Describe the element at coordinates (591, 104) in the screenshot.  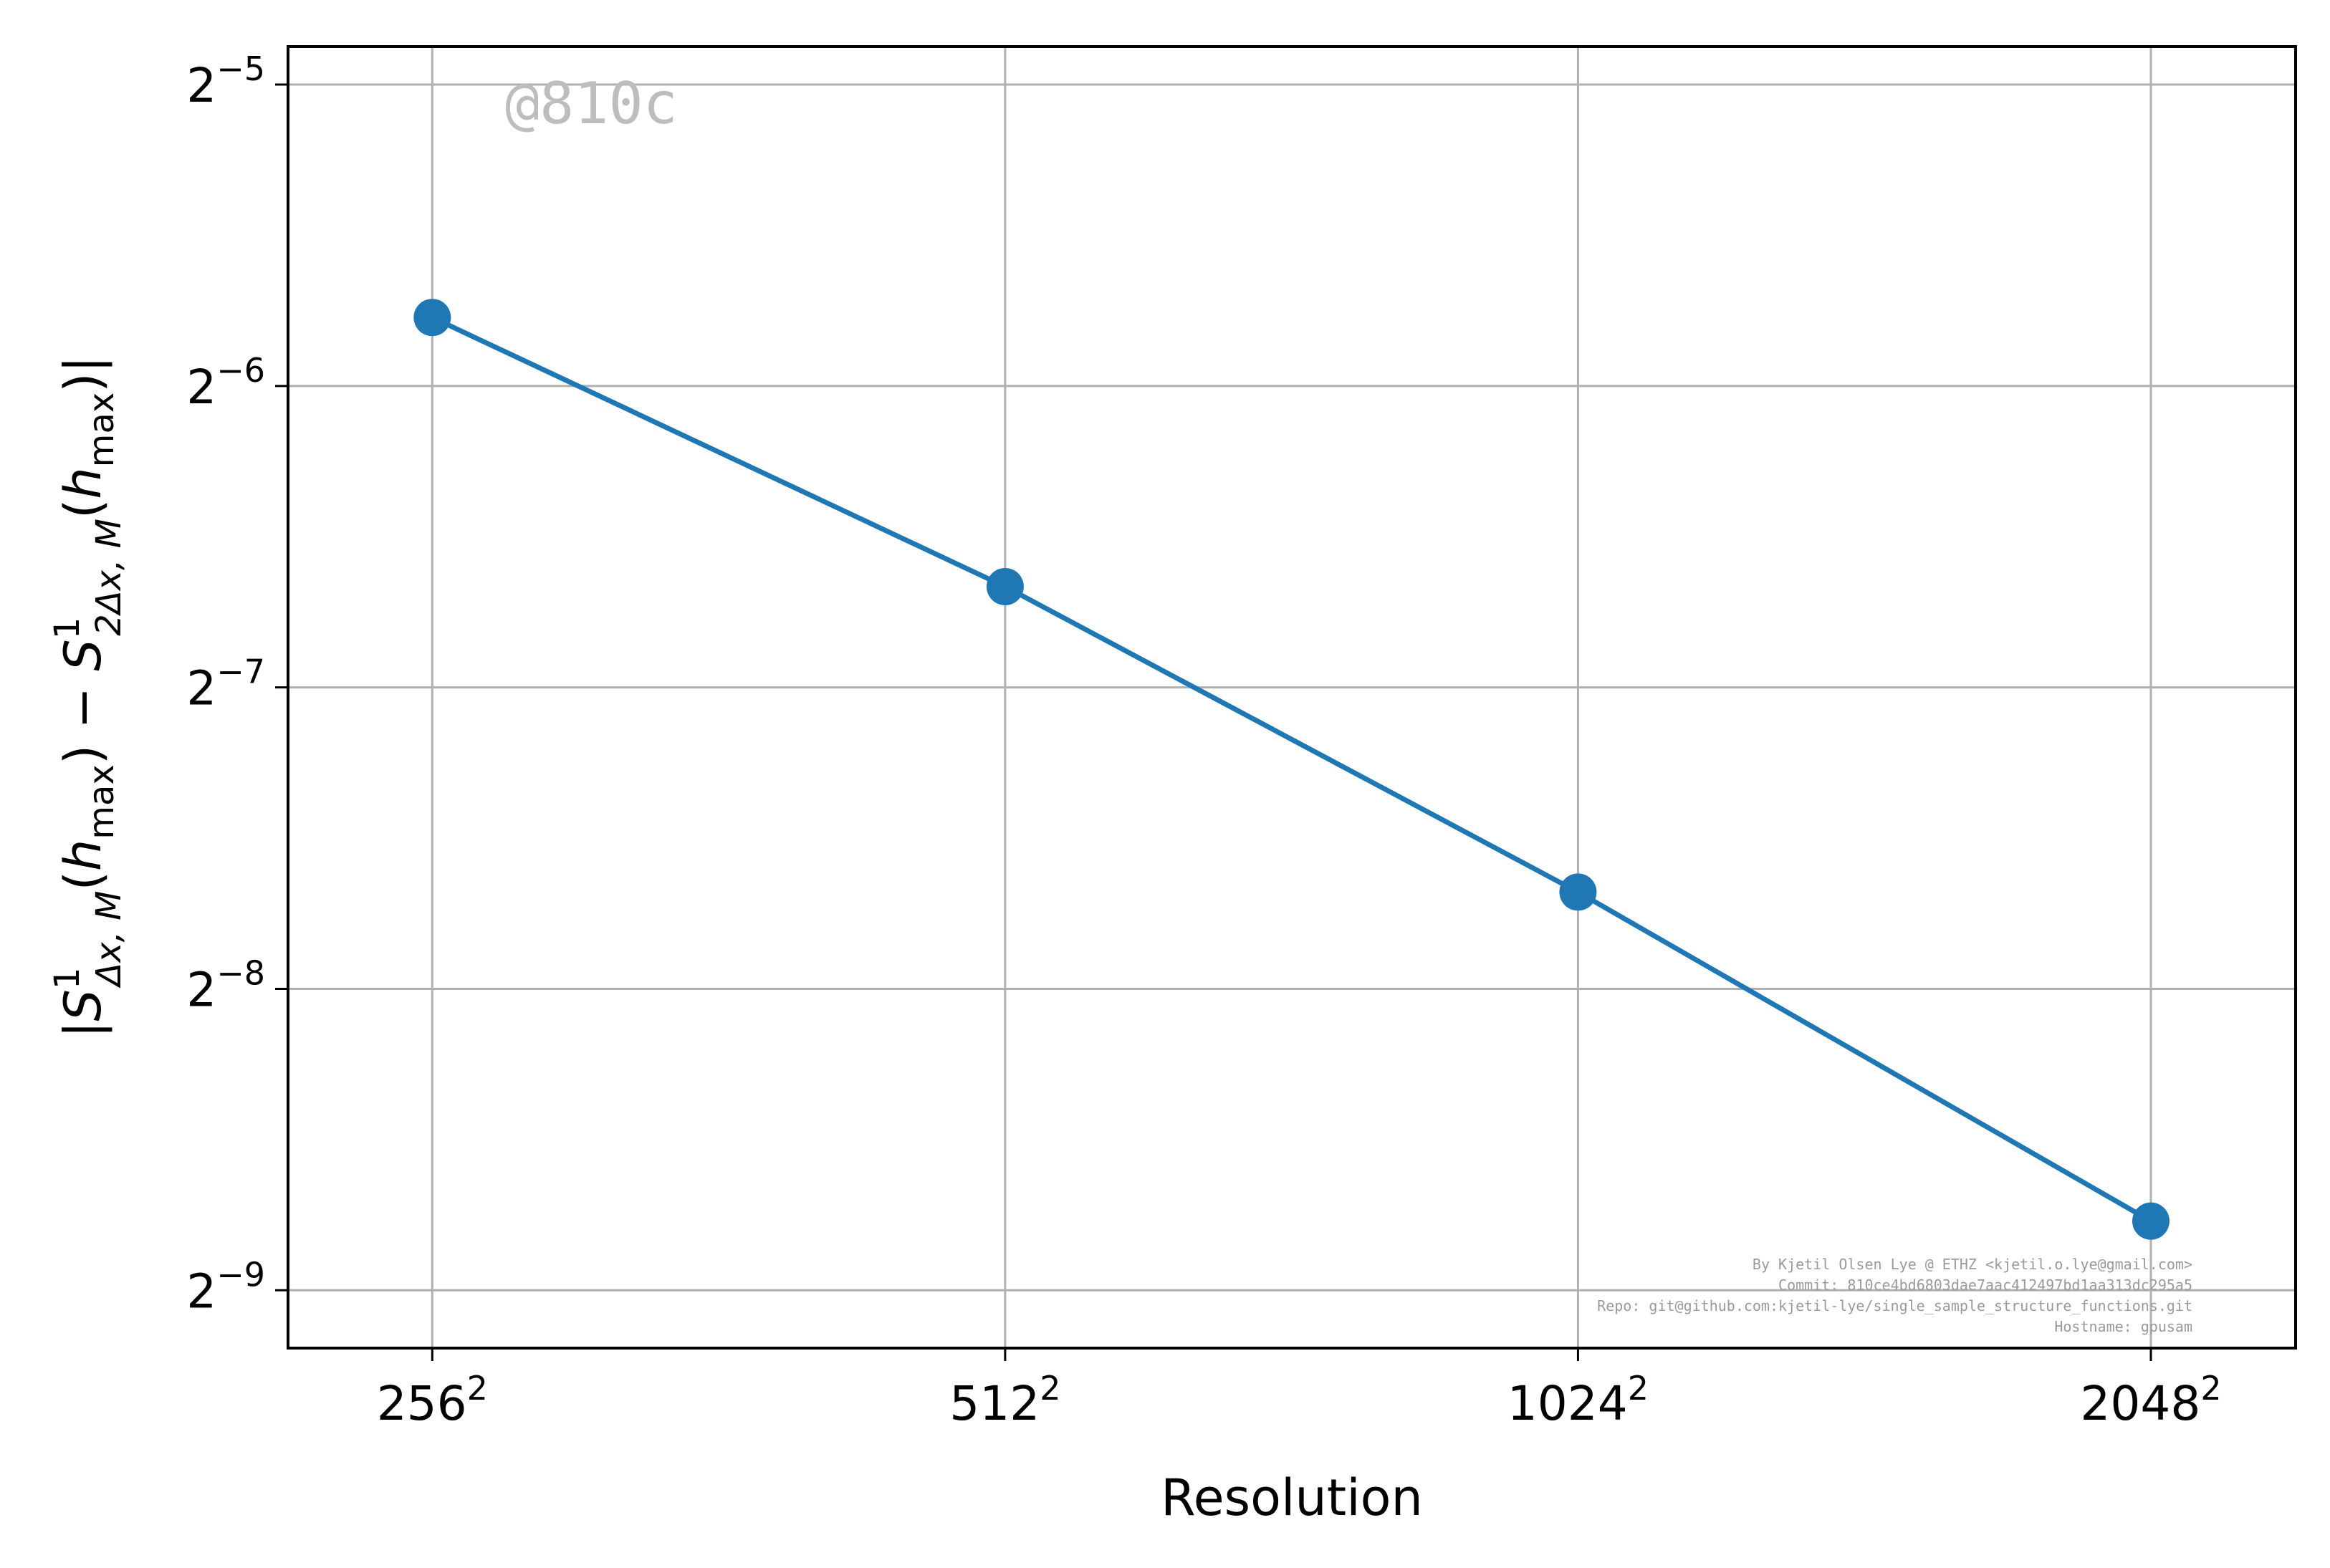
I see `watermark: @810c` at that location.